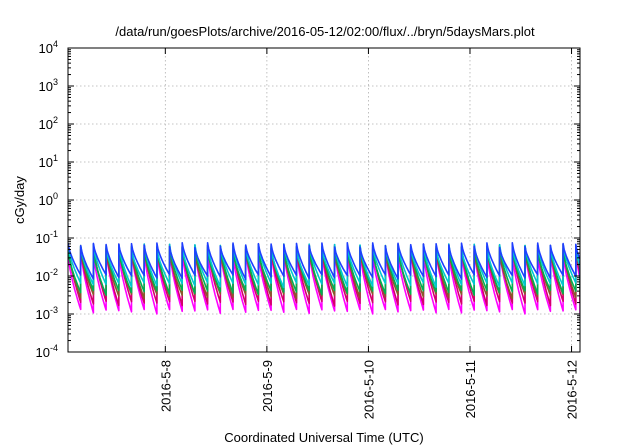  I want to click on x-tick-label: 2016-5-11, so click(470, 389).